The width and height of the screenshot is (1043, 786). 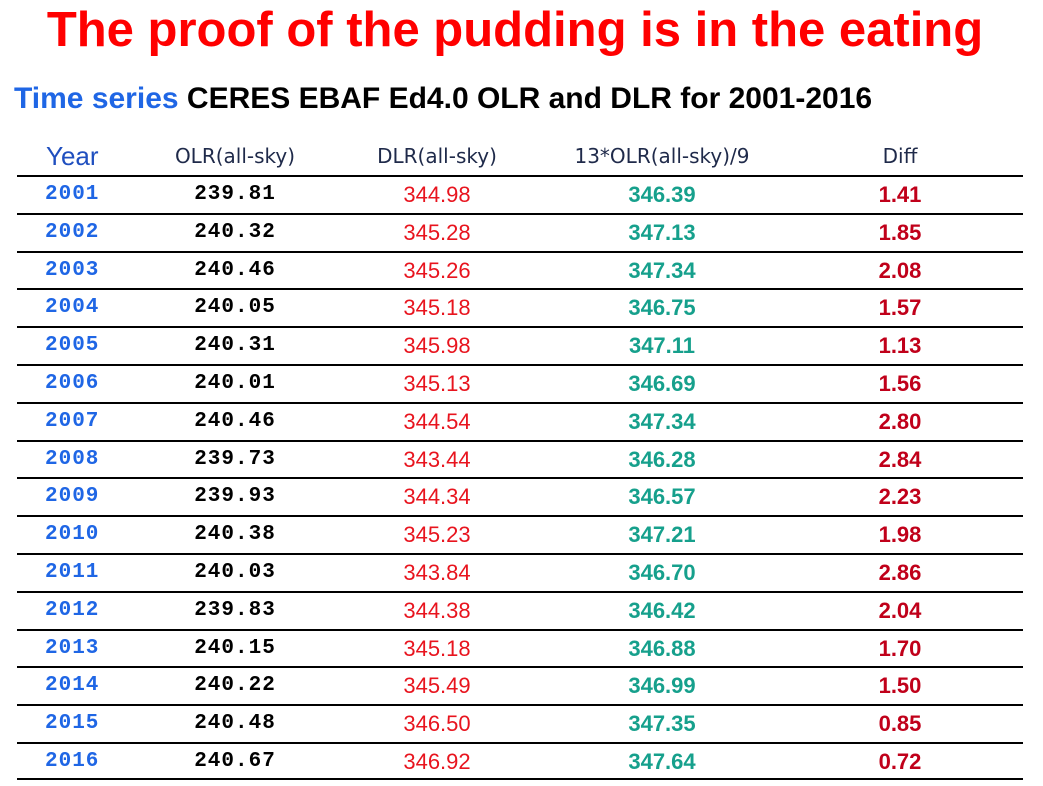 What do you see at coordinates (235, 535) in the screenshot?
I see `cell-olr: 240.38` at bounding box center [235, 535].